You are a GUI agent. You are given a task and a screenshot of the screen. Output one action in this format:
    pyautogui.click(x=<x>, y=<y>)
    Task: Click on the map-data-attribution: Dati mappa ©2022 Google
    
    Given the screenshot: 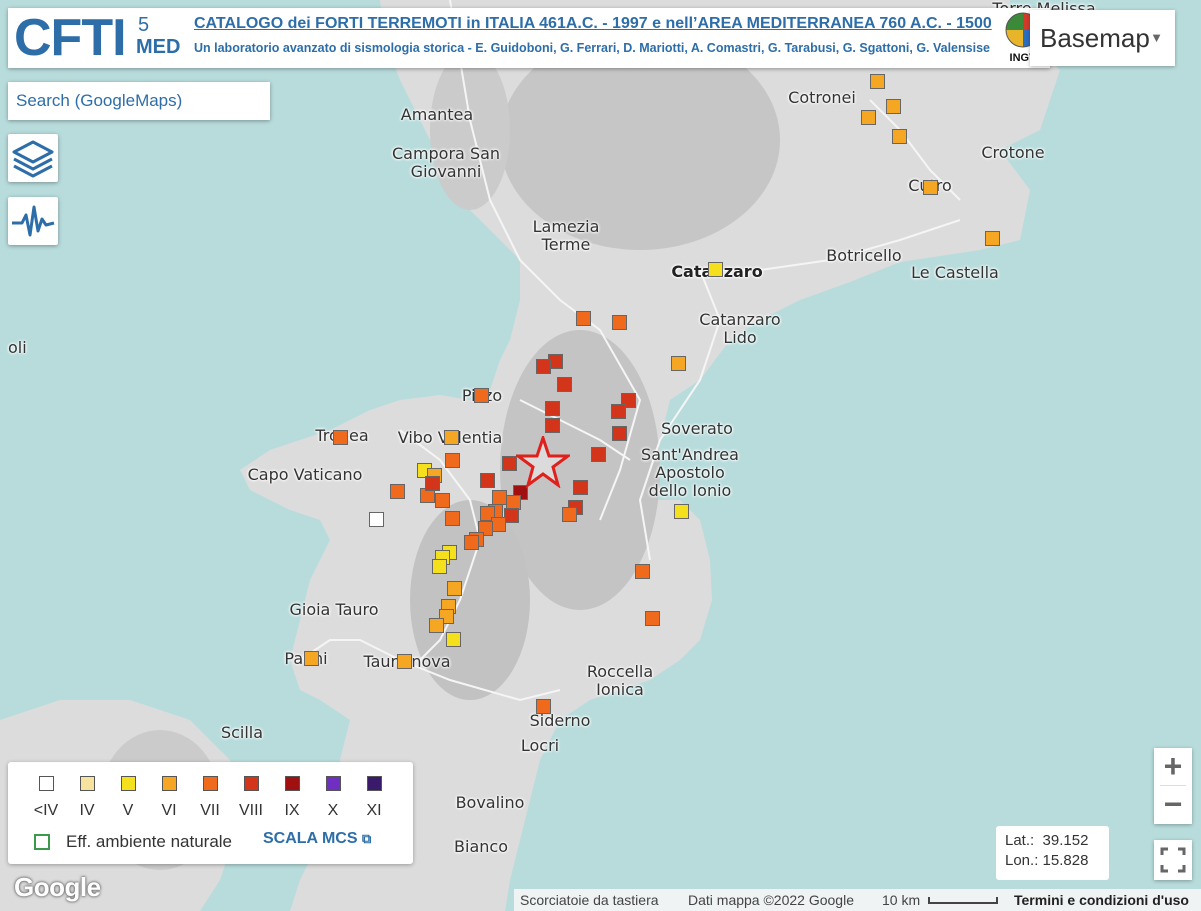 What is the action you would take?
    pyautogui.click(x=771, y=900)
    